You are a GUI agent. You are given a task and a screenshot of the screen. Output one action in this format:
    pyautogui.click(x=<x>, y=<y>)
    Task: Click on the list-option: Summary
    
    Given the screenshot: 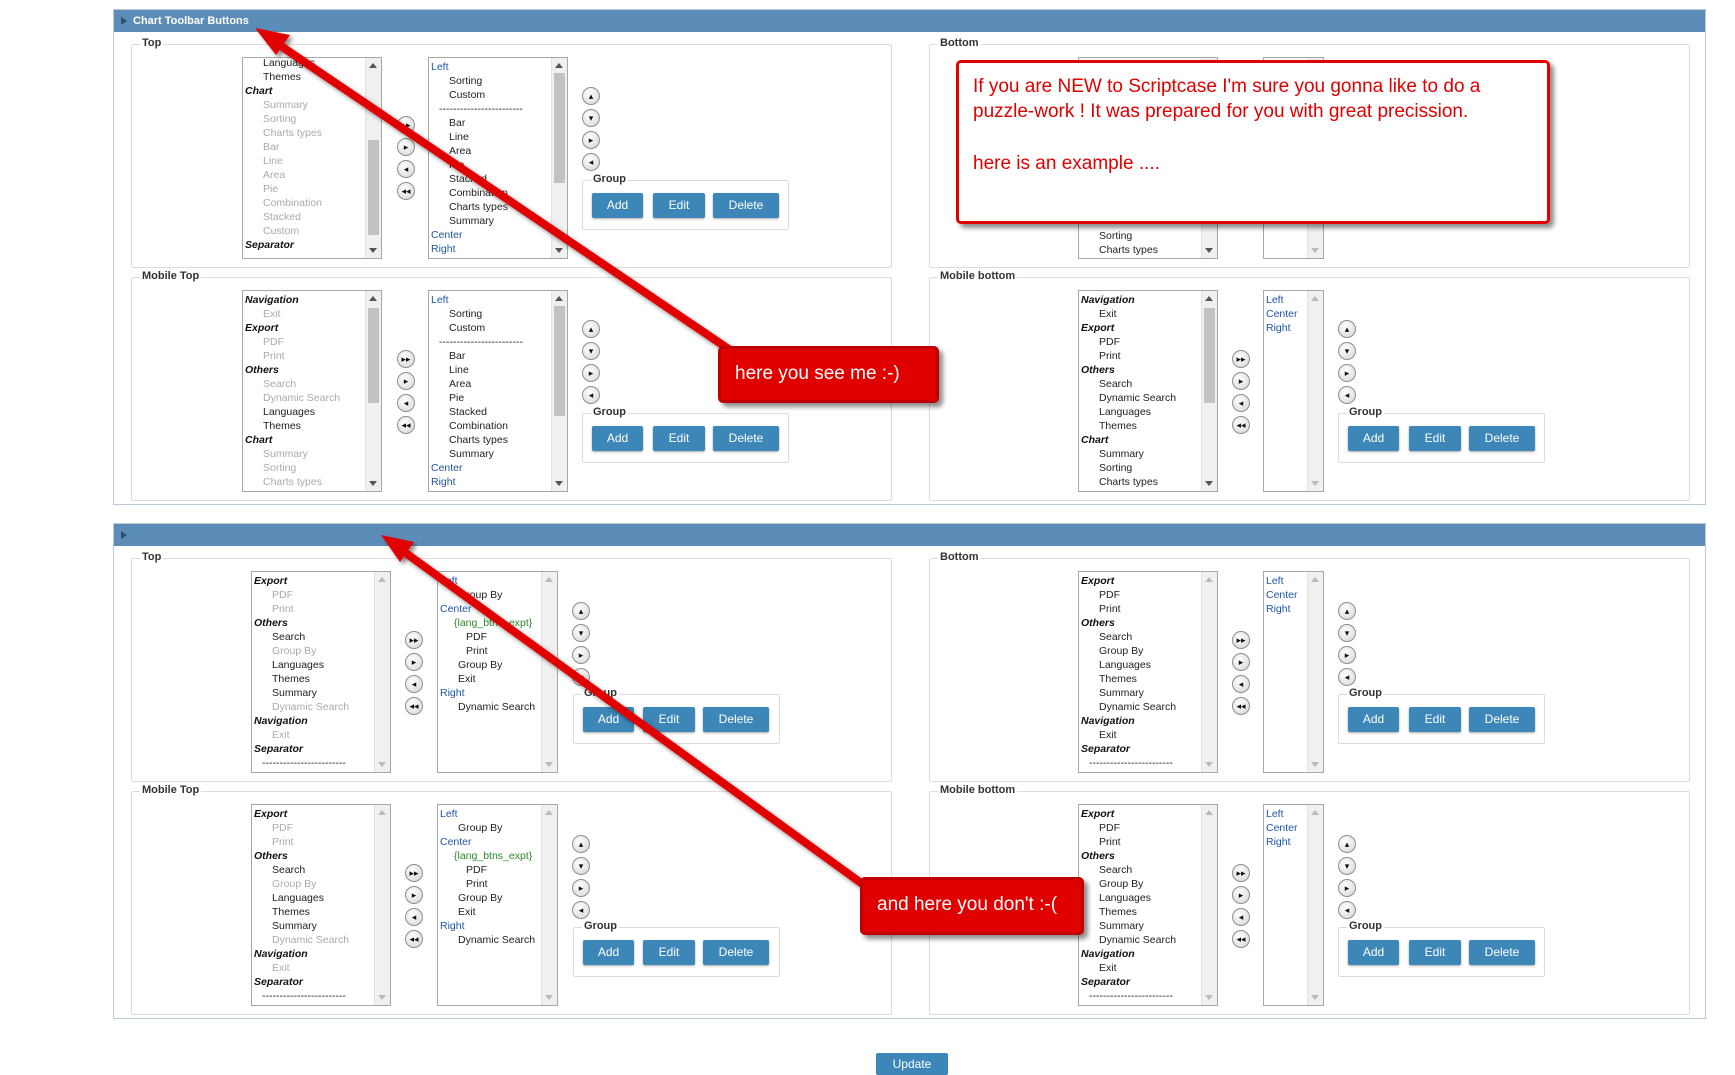 What is the action you would take?
    pyautogui.click(x=285, y=454)
    